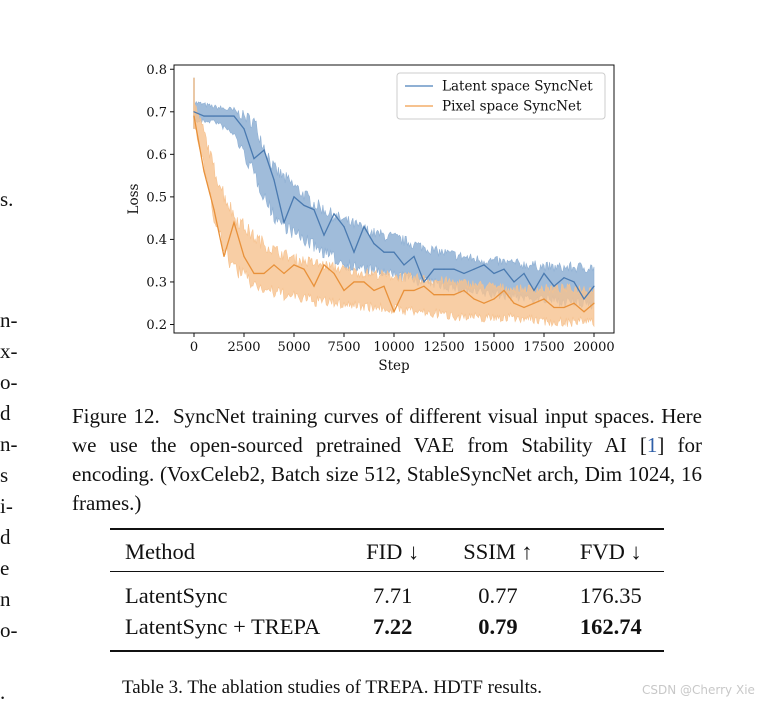  I want to click on y-tick-label: 0.5, so click(156, 197).